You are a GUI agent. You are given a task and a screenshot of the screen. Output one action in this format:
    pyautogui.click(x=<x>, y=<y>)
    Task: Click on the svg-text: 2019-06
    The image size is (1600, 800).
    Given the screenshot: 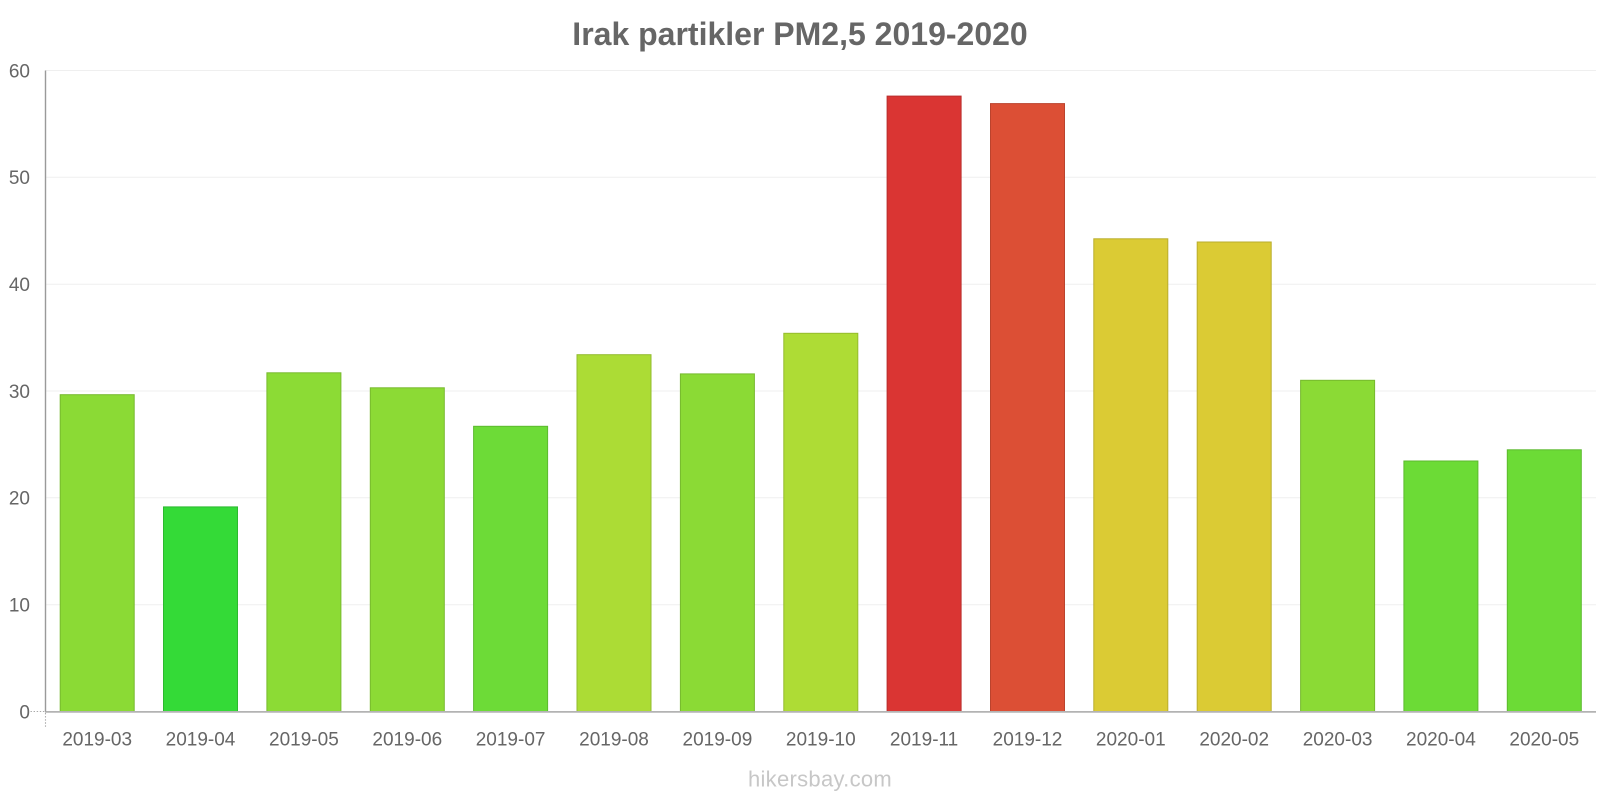 What is the action you would take?
    pyautogui.click(x=407, y=740)
    